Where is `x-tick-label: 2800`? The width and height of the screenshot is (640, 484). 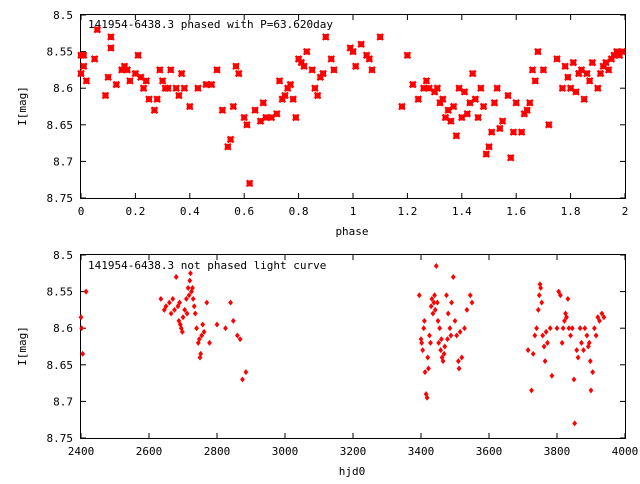
x-tick-label: 2800 is located at coordinates (217, 451).